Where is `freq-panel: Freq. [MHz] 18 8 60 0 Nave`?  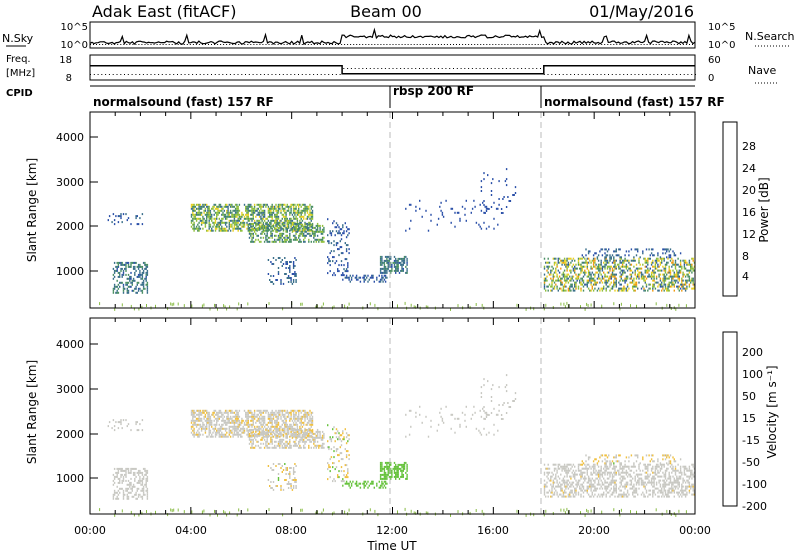 freq-panel: Freq. [MHz] 18 8 60 0 Nave is located at coordinates (392, 69).